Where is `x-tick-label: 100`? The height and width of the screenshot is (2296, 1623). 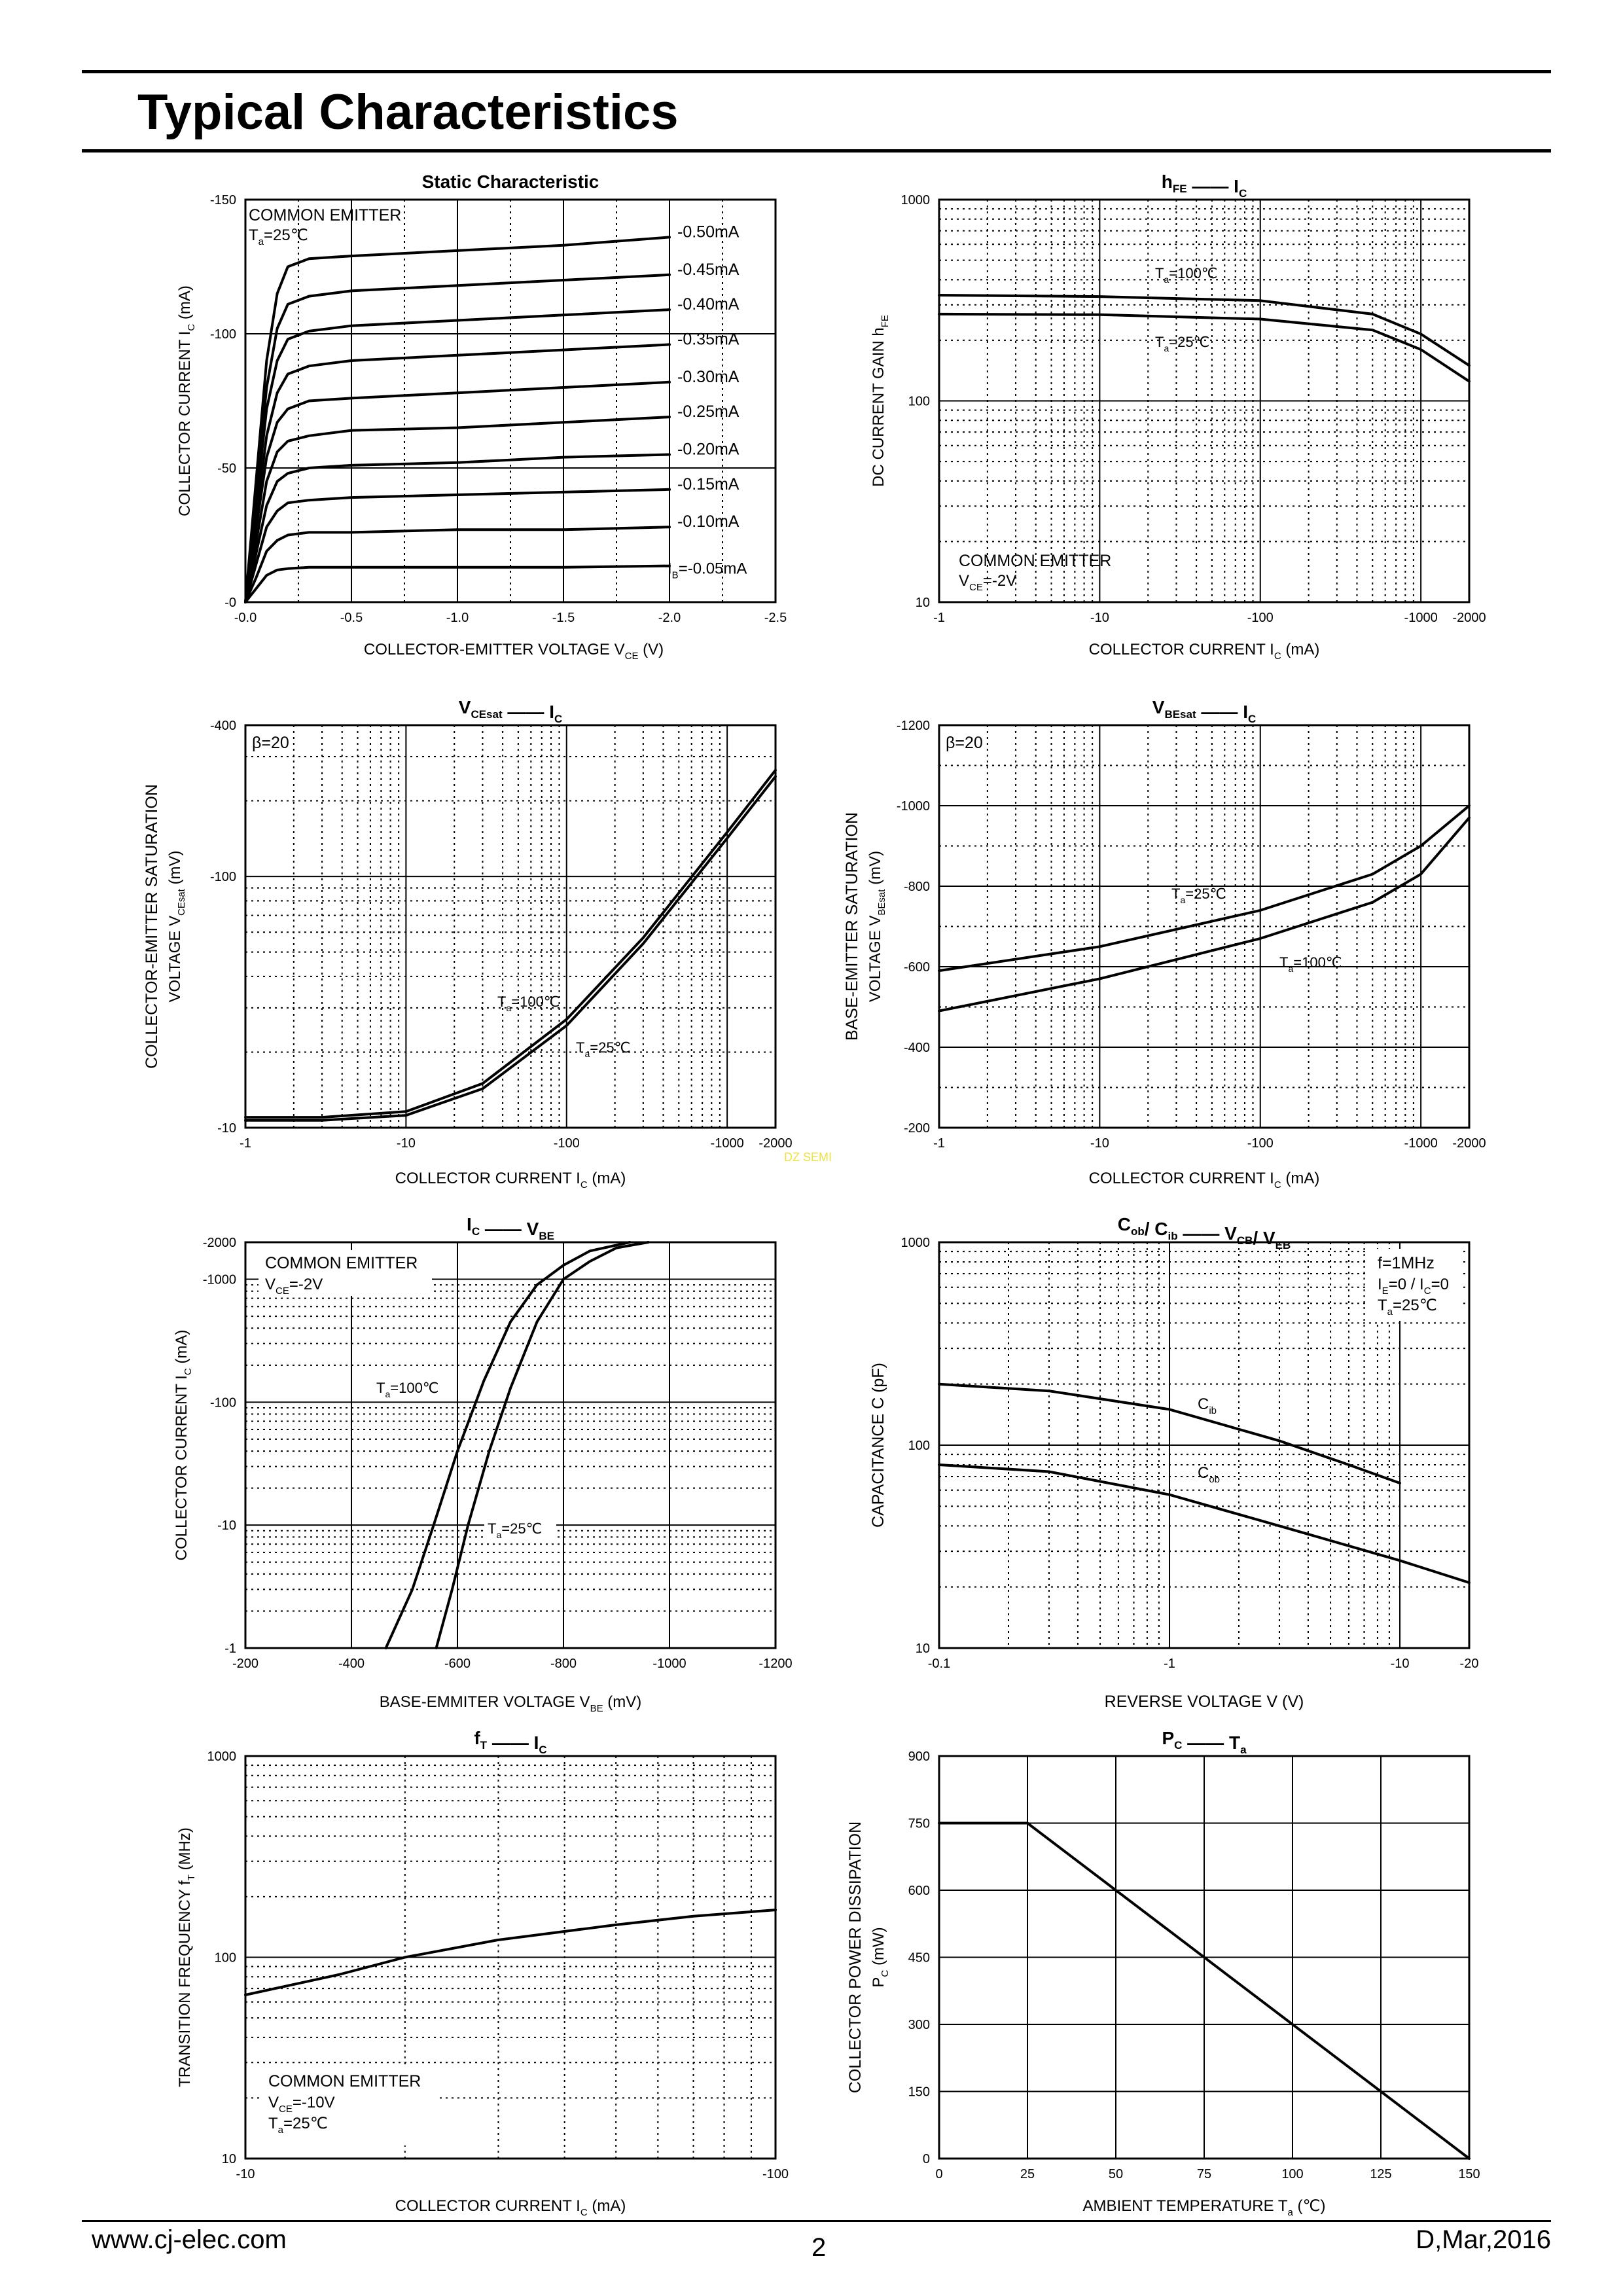
x-tick-label: 100 is located at coordinates (1292, 2174).